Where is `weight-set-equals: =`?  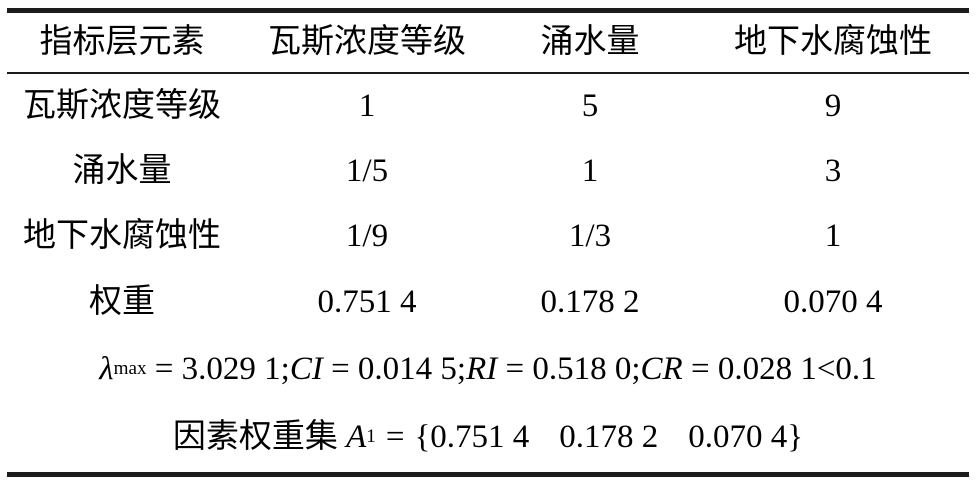
weight-set-equals: = is located at coordinates (395, 436).